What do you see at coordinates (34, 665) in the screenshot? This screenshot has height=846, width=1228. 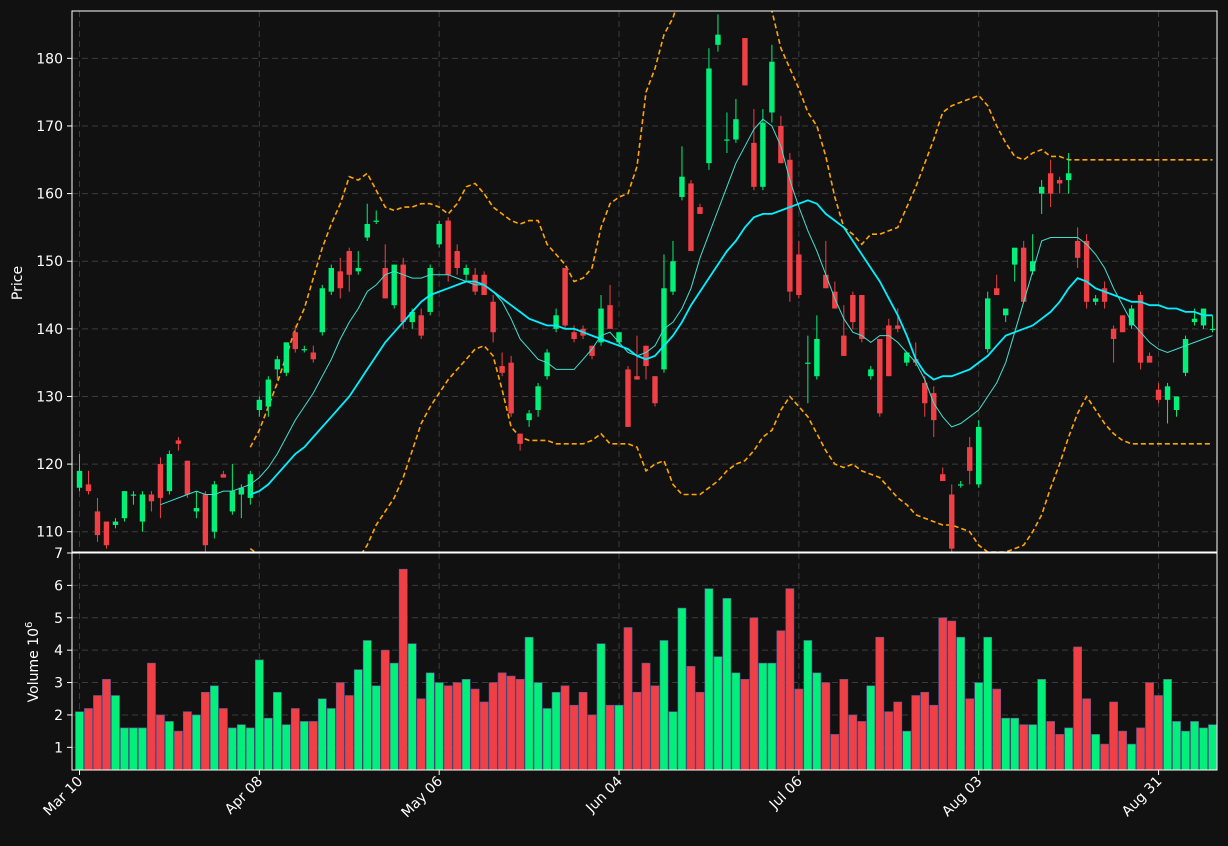 I see `volume-axis-label-text: Volume 10` at bounding box center [34, 665].